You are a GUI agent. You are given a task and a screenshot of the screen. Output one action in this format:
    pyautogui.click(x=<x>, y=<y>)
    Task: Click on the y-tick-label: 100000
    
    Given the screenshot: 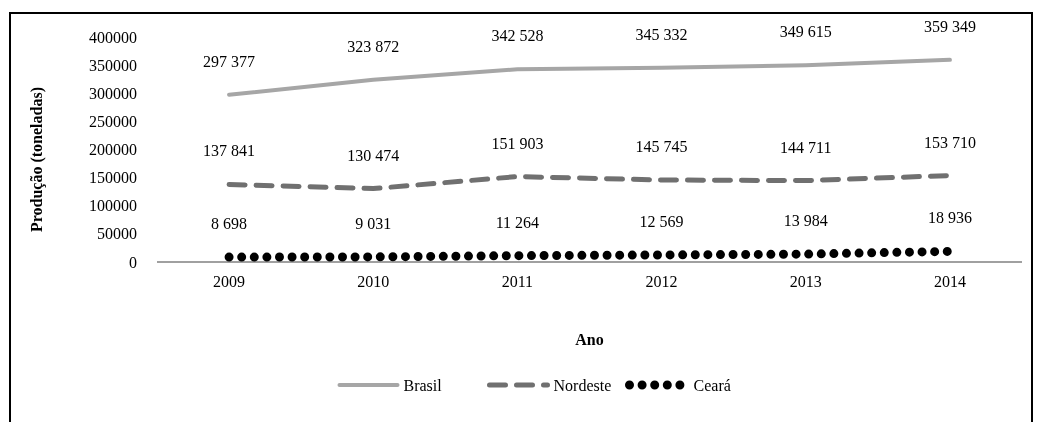 What is the action you would take?
    pyautogui.click(x=113, y=206)
    